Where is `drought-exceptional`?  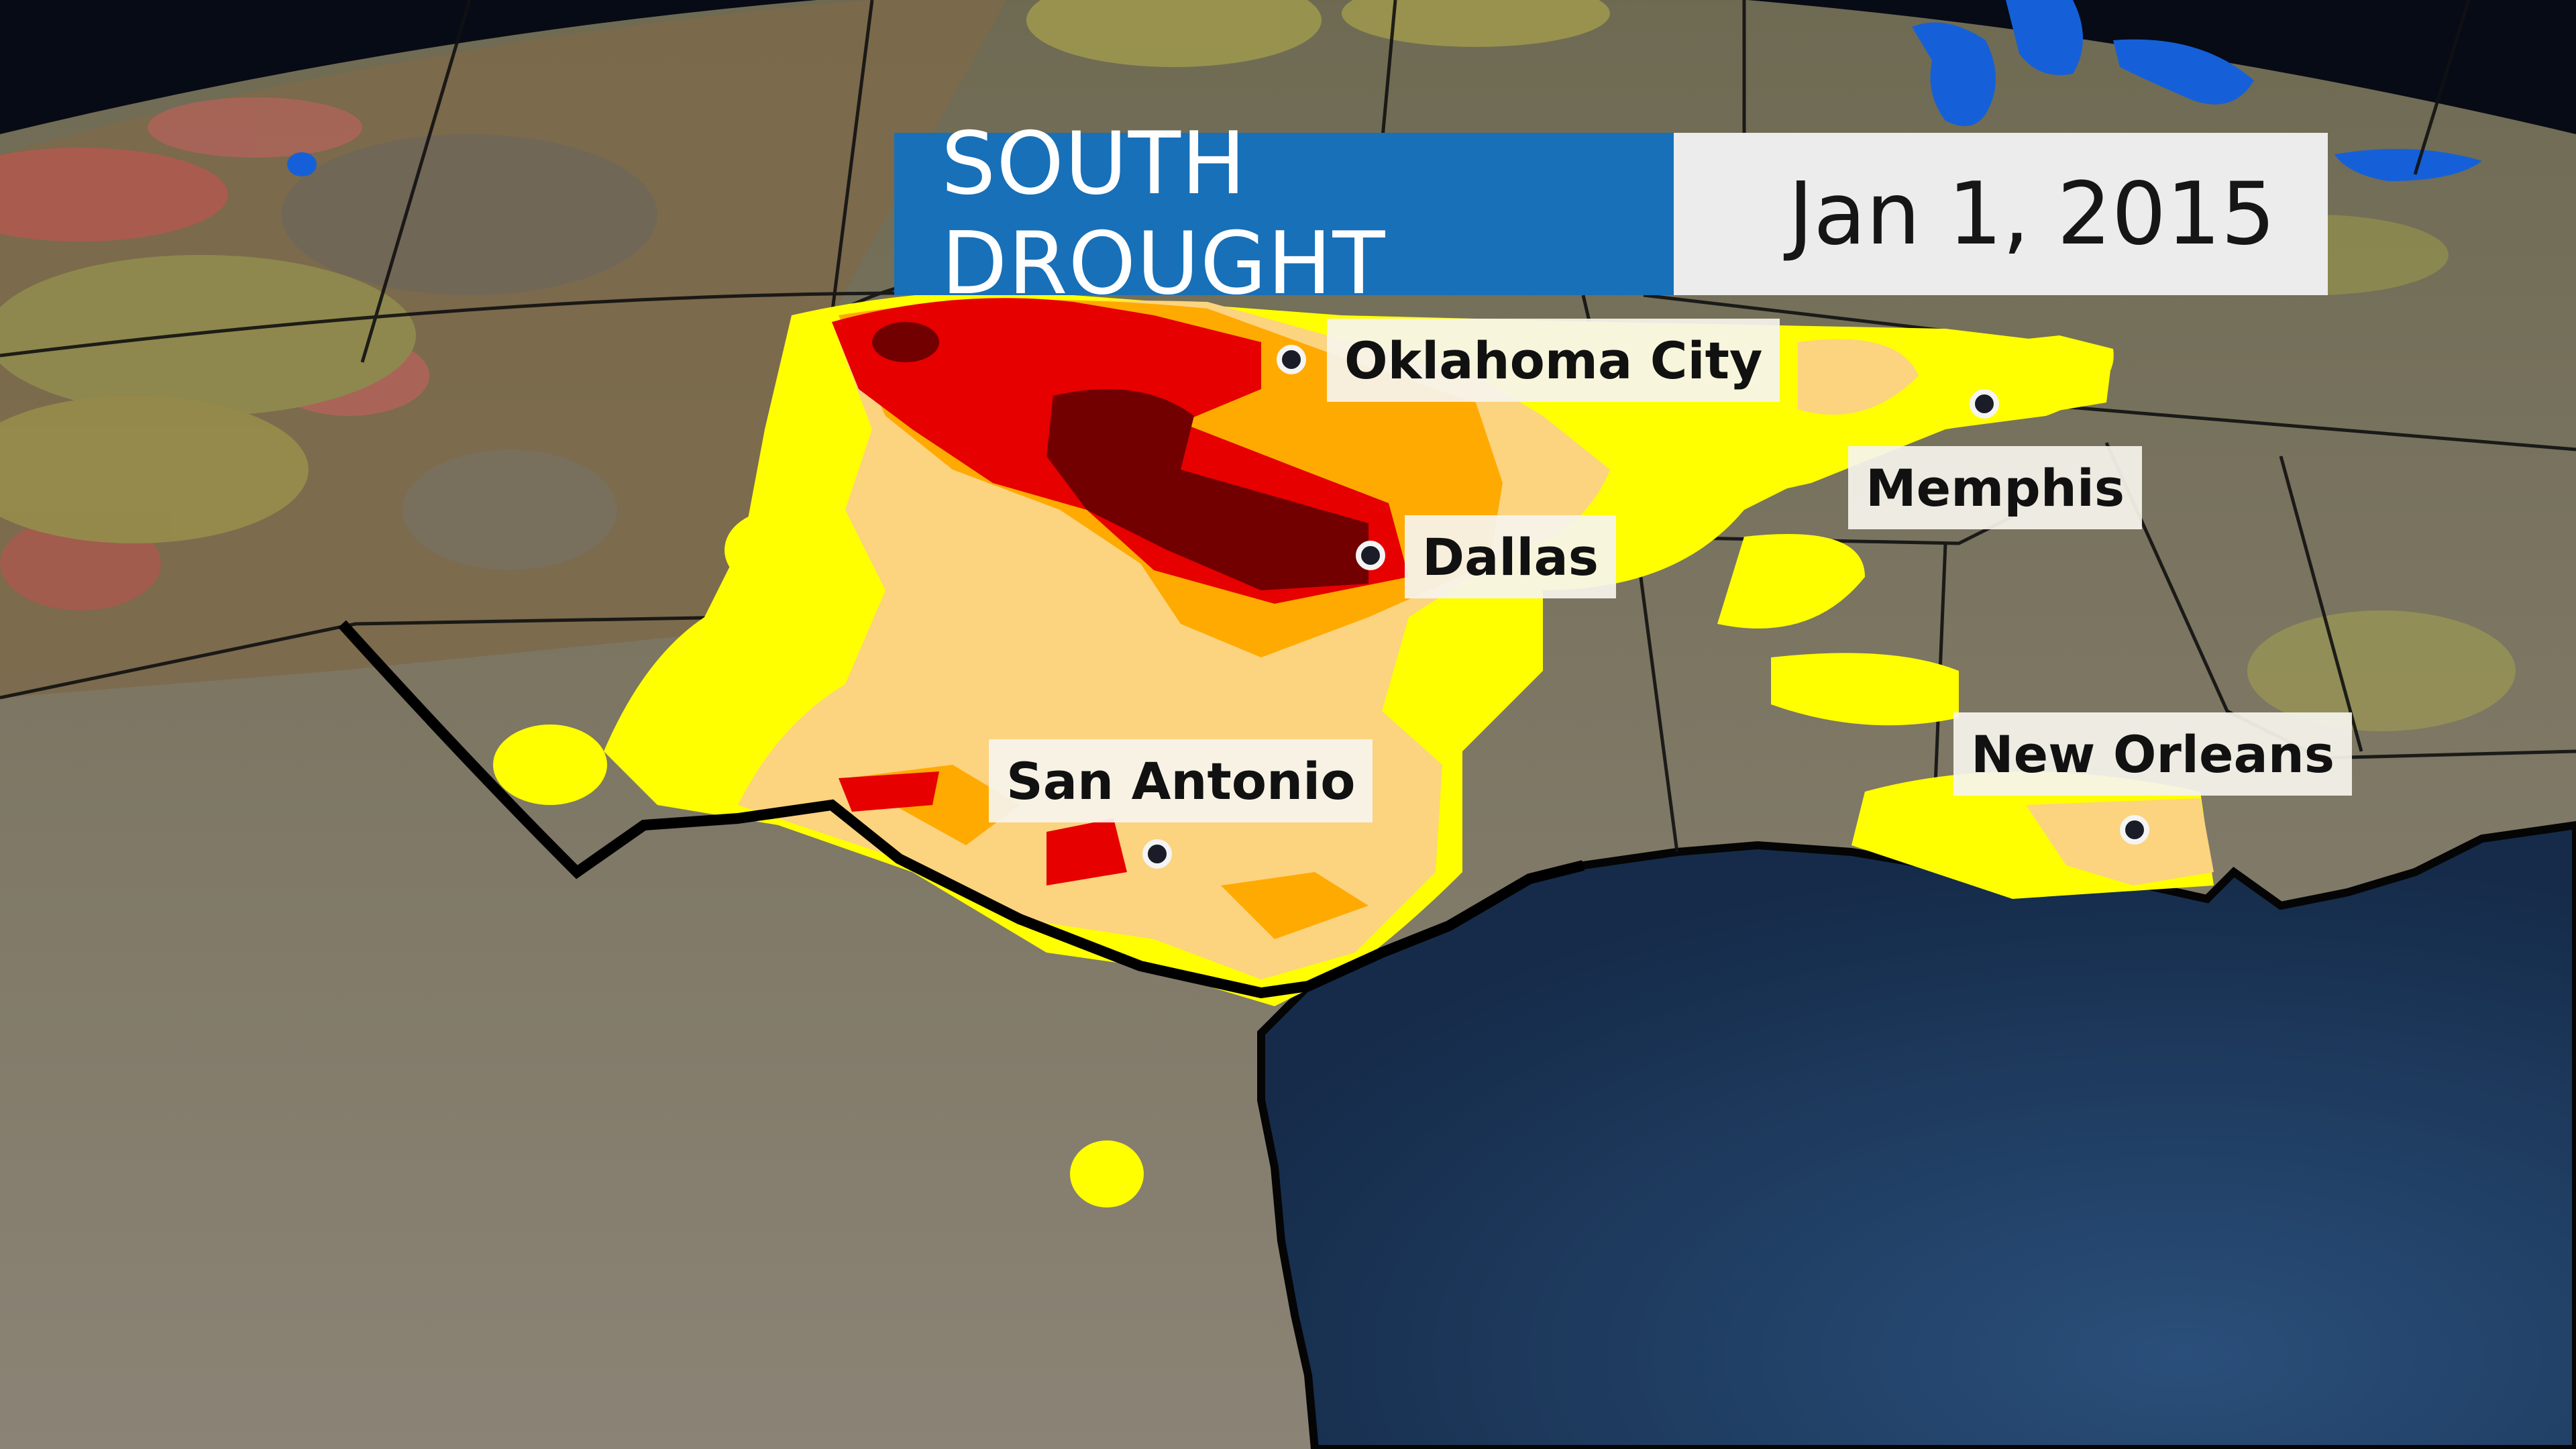
drought-exceptional is located at coordinates (1120, 456).